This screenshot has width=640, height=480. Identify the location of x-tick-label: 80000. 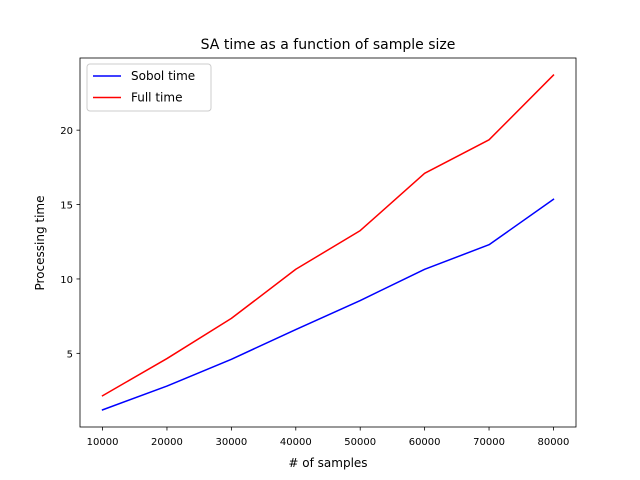
(554, 442).